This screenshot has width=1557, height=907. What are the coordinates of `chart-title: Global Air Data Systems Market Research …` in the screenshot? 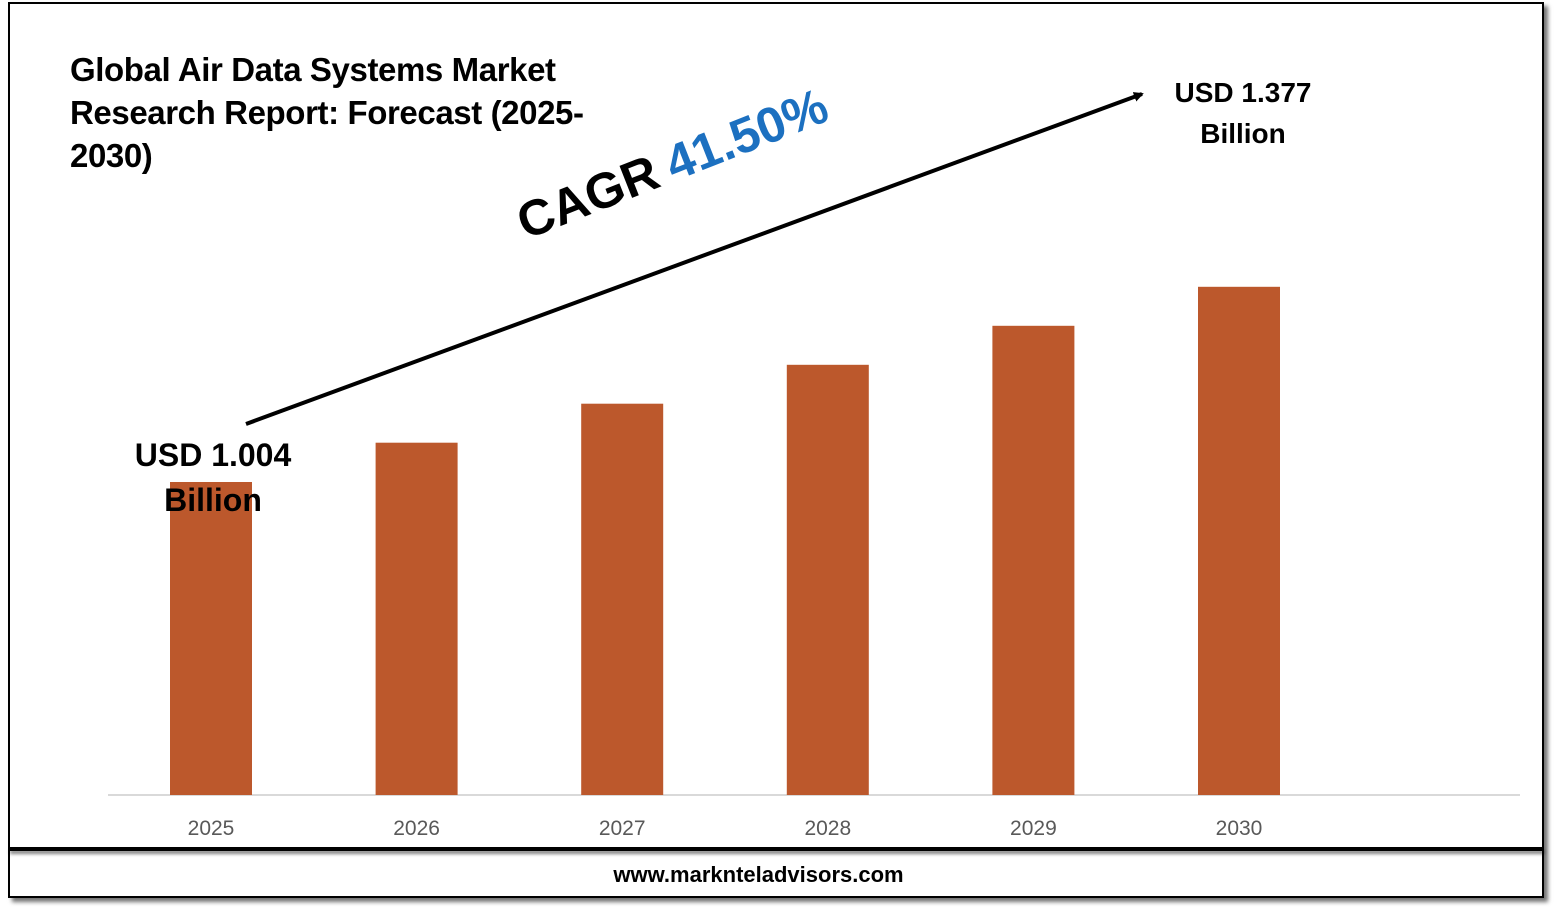 It's located at (327, 112).